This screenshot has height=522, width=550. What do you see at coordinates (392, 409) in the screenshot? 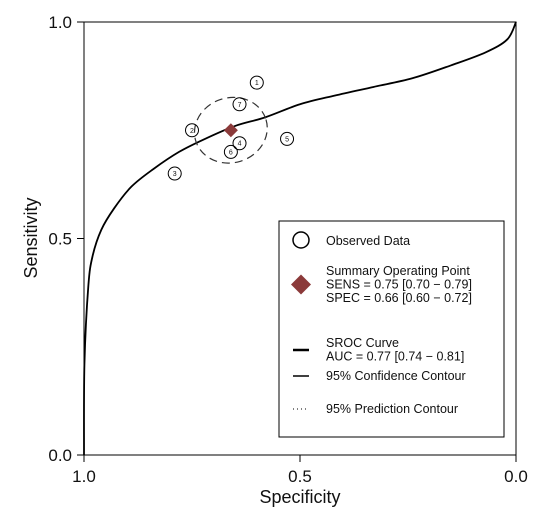
I see `legend-prediction-label: 95% Prediction Contour` at bounding box center [392, 409].